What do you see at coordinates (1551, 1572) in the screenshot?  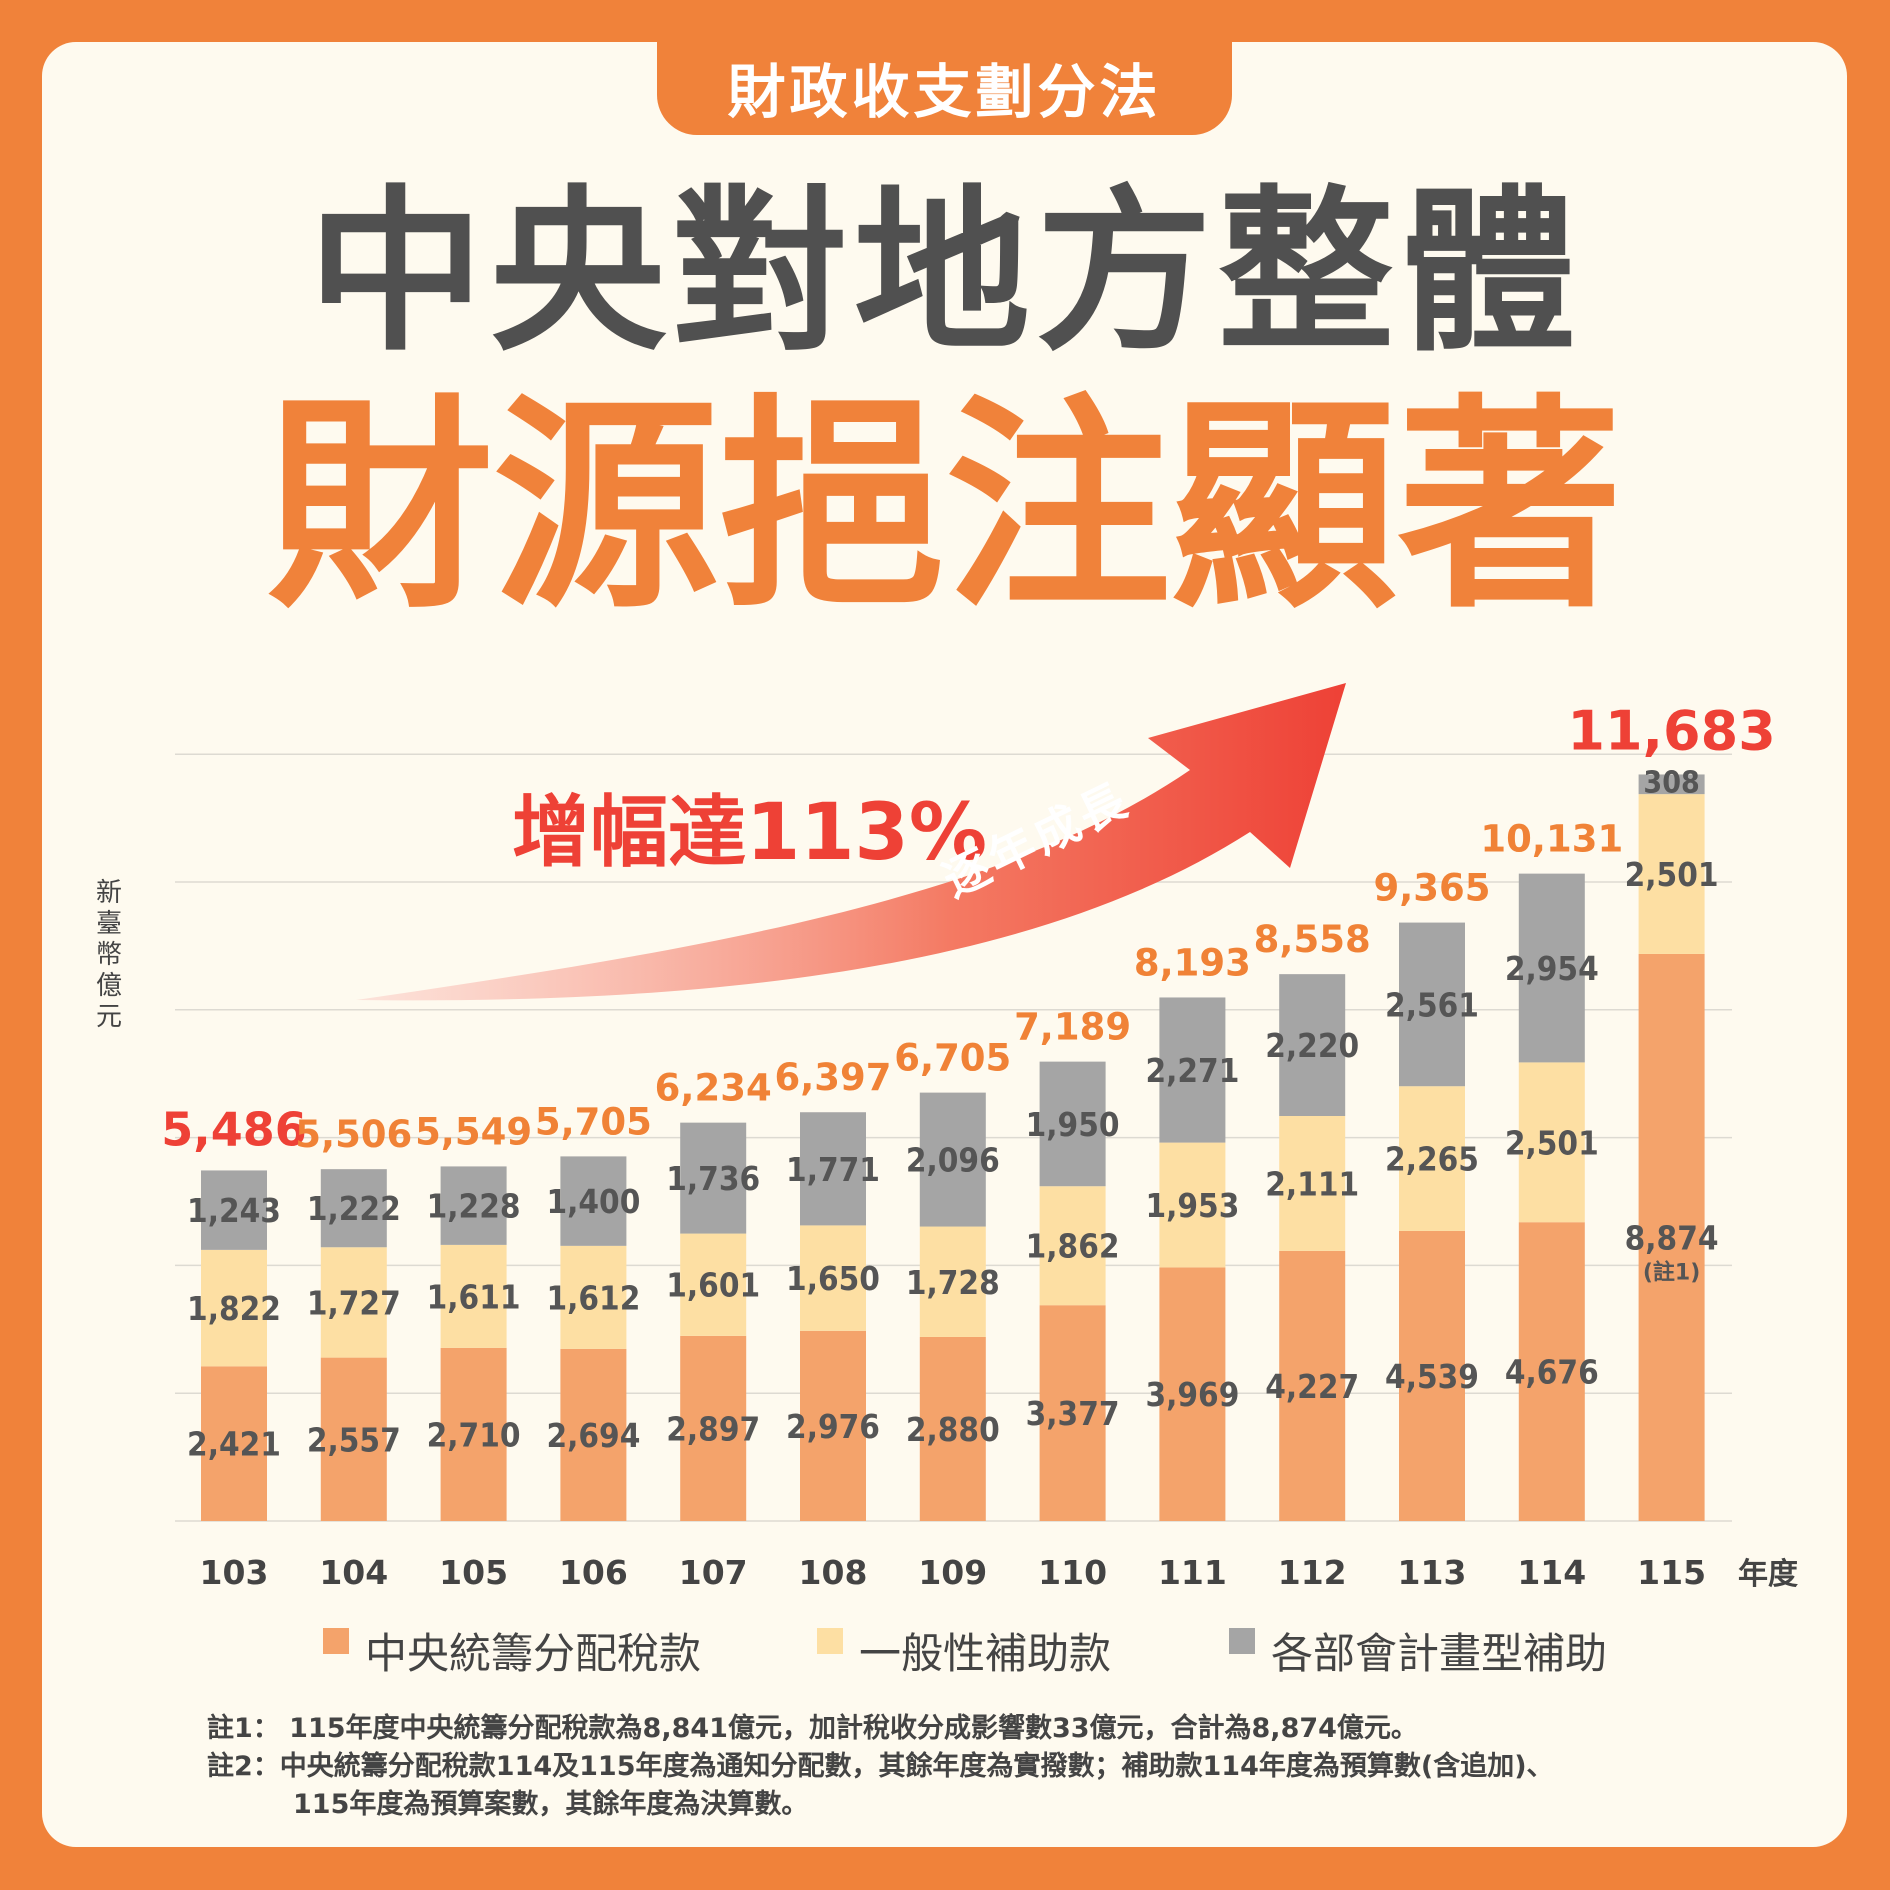 I see `x-tick-label: 114` at bounding box center [1551, 1572].